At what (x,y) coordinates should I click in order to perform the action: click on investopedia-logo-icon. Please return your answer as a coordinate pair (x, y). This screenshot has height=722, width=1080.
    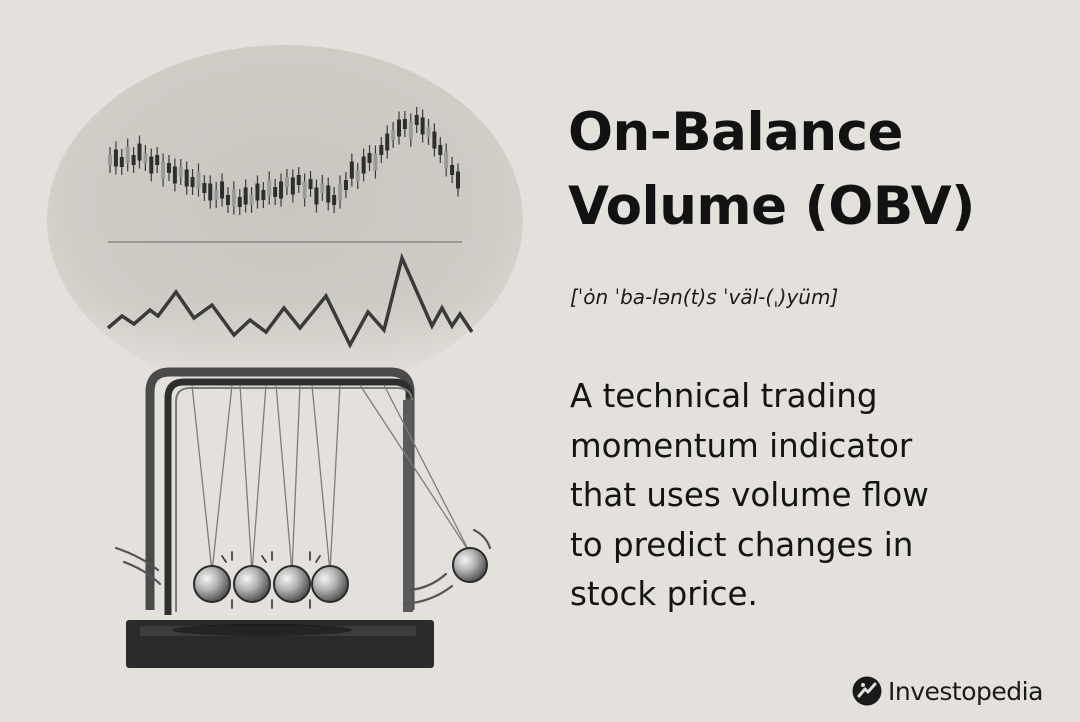
    Looking at the image, I should click on (867, 691).